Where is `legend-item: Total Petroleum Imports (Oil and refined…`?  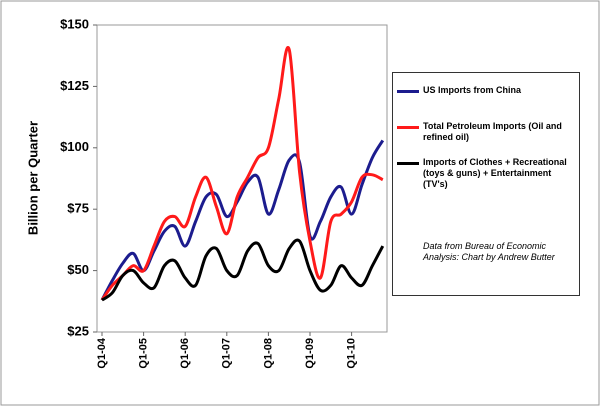 legend-item: Total Petroleum Imports (Oil and refined… is located at coordinates (487, 132).